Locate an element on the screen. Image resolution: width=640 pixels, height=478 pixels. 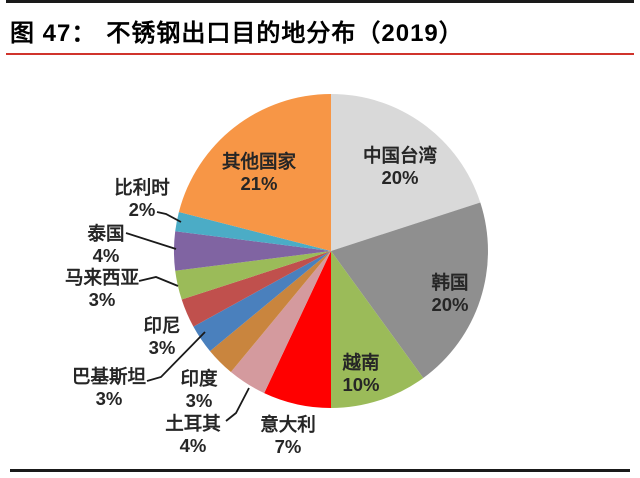
slice-label-name: 比利时 is located at coordinates (142, 187).